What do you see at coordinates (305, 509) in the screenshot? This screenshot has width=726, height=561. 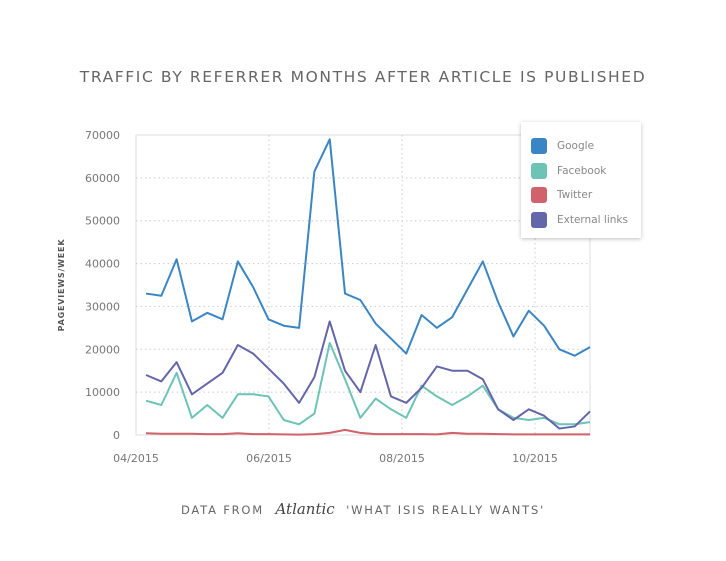 I see `atlantic-logo: Atlantic` at bounding box center [305, 509].